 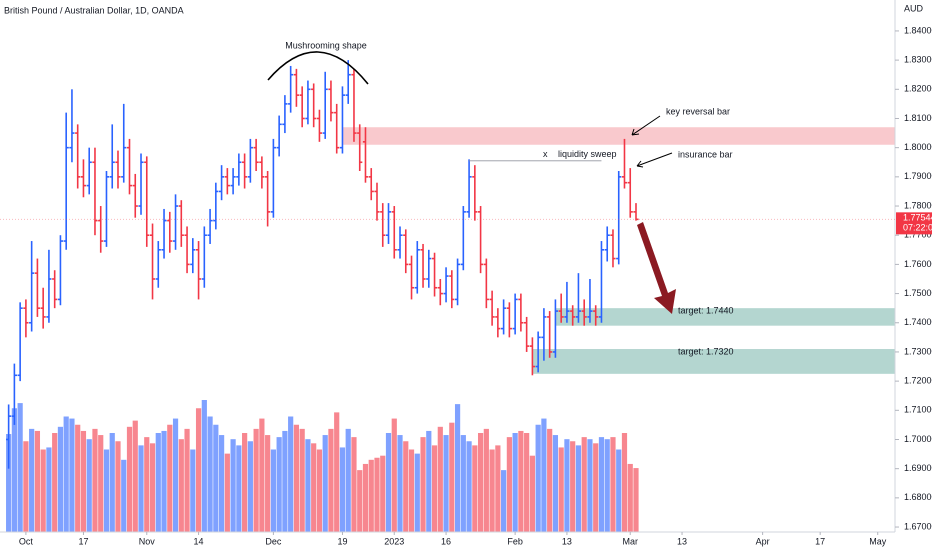 I want to click on x-tick-label: 13, so click(x=567, y=541).